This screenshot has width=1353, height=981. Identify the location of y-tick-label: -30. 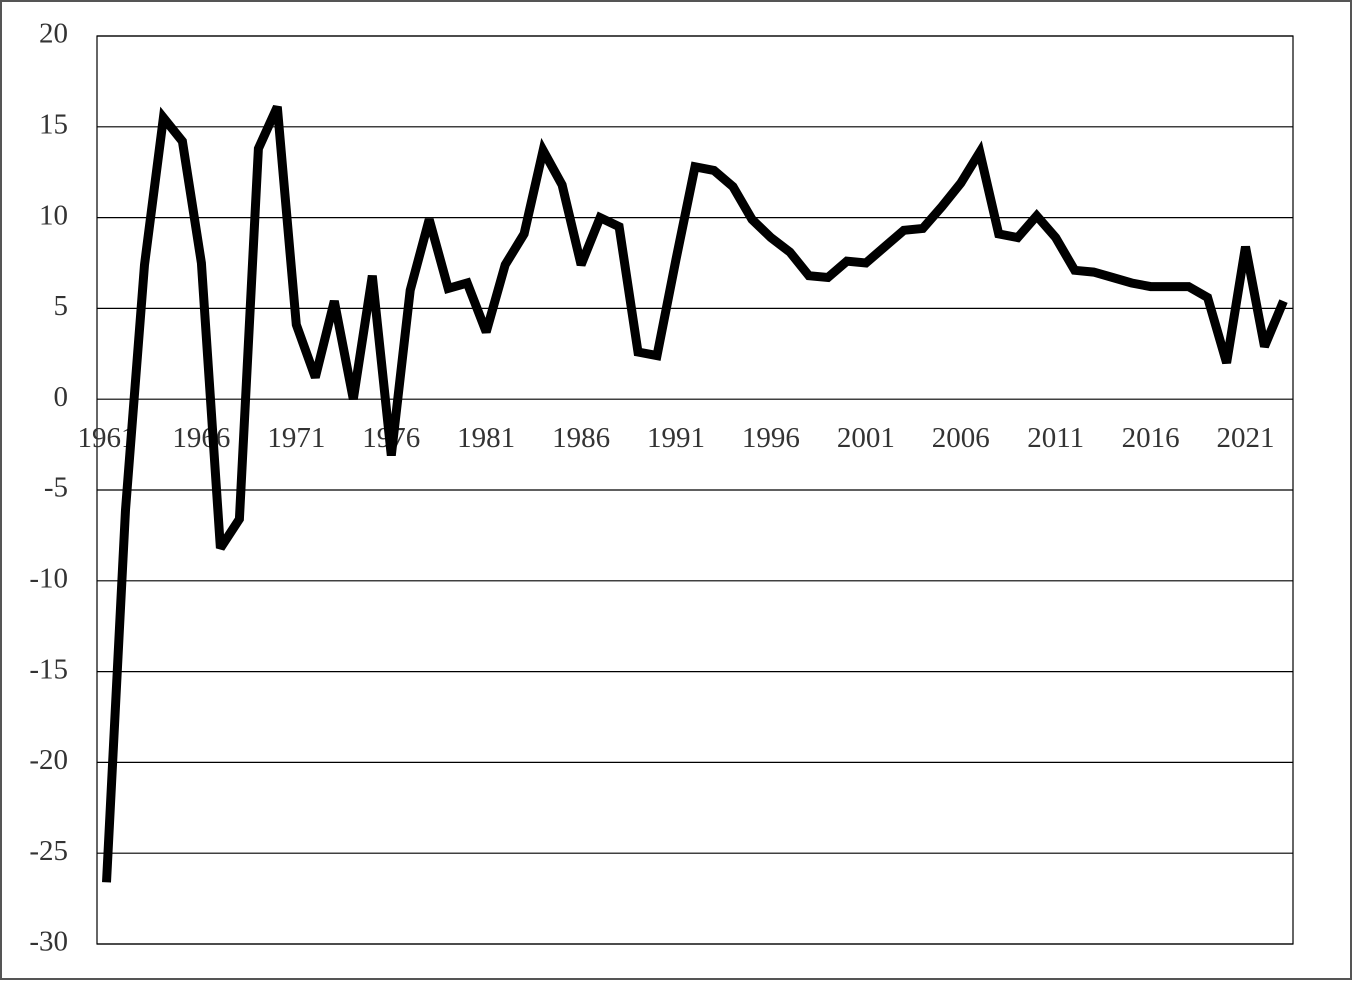
(48, 942).